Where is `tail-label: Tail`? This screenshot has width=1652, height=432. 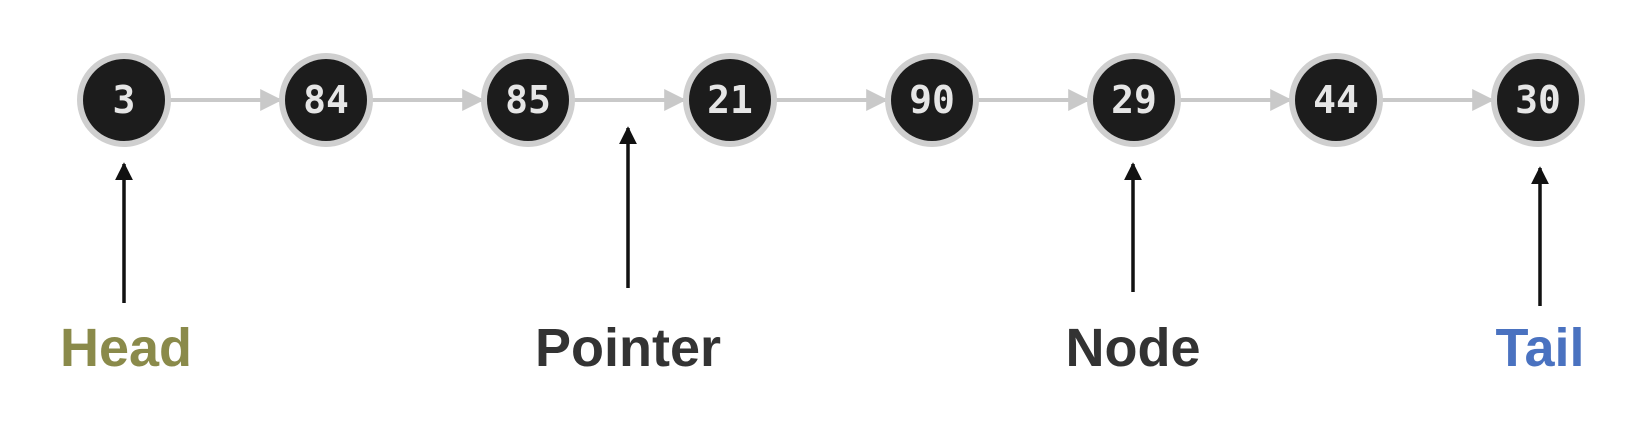 tail-label: Tail is located at coordinates (1539, 348).